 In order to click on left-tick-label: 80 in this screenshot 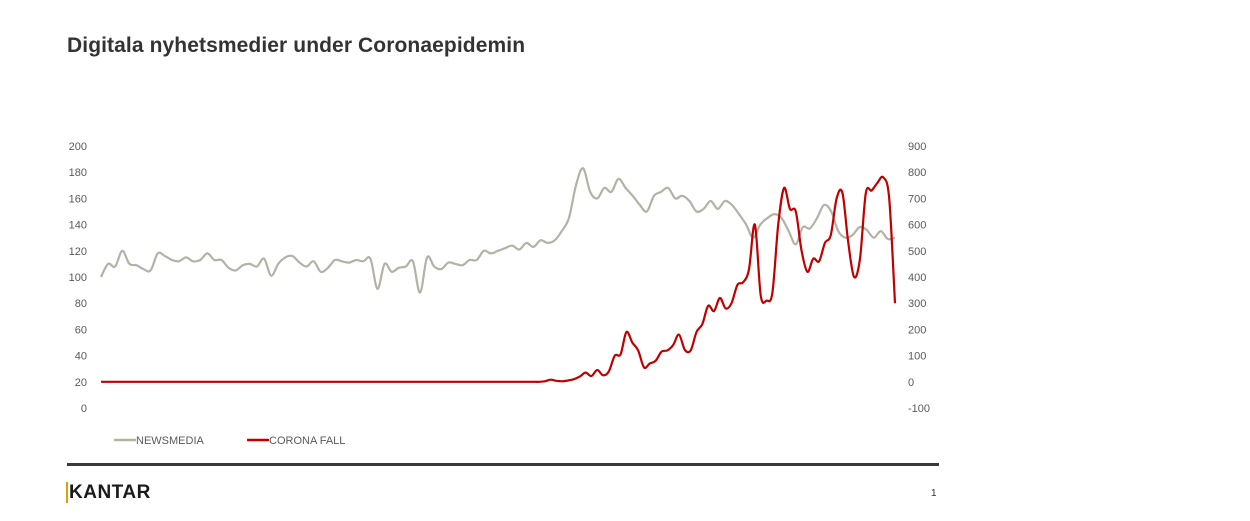, I will do `click(81, 304)`.